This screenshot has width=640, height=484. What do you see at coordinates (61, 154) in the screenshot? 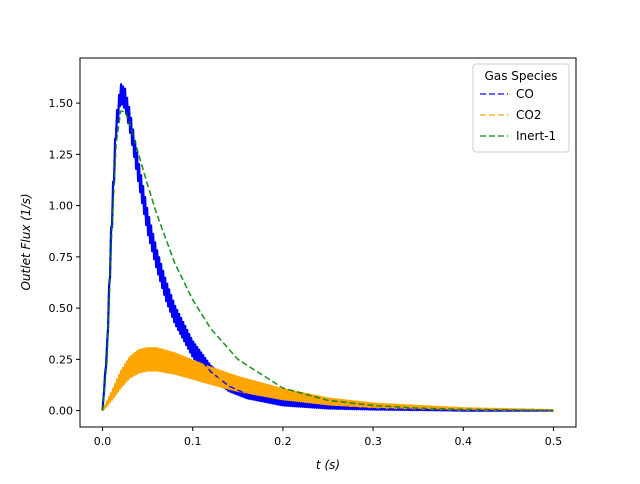
I see `y-tick-label: 1.25` at bounding box center [61, 154].